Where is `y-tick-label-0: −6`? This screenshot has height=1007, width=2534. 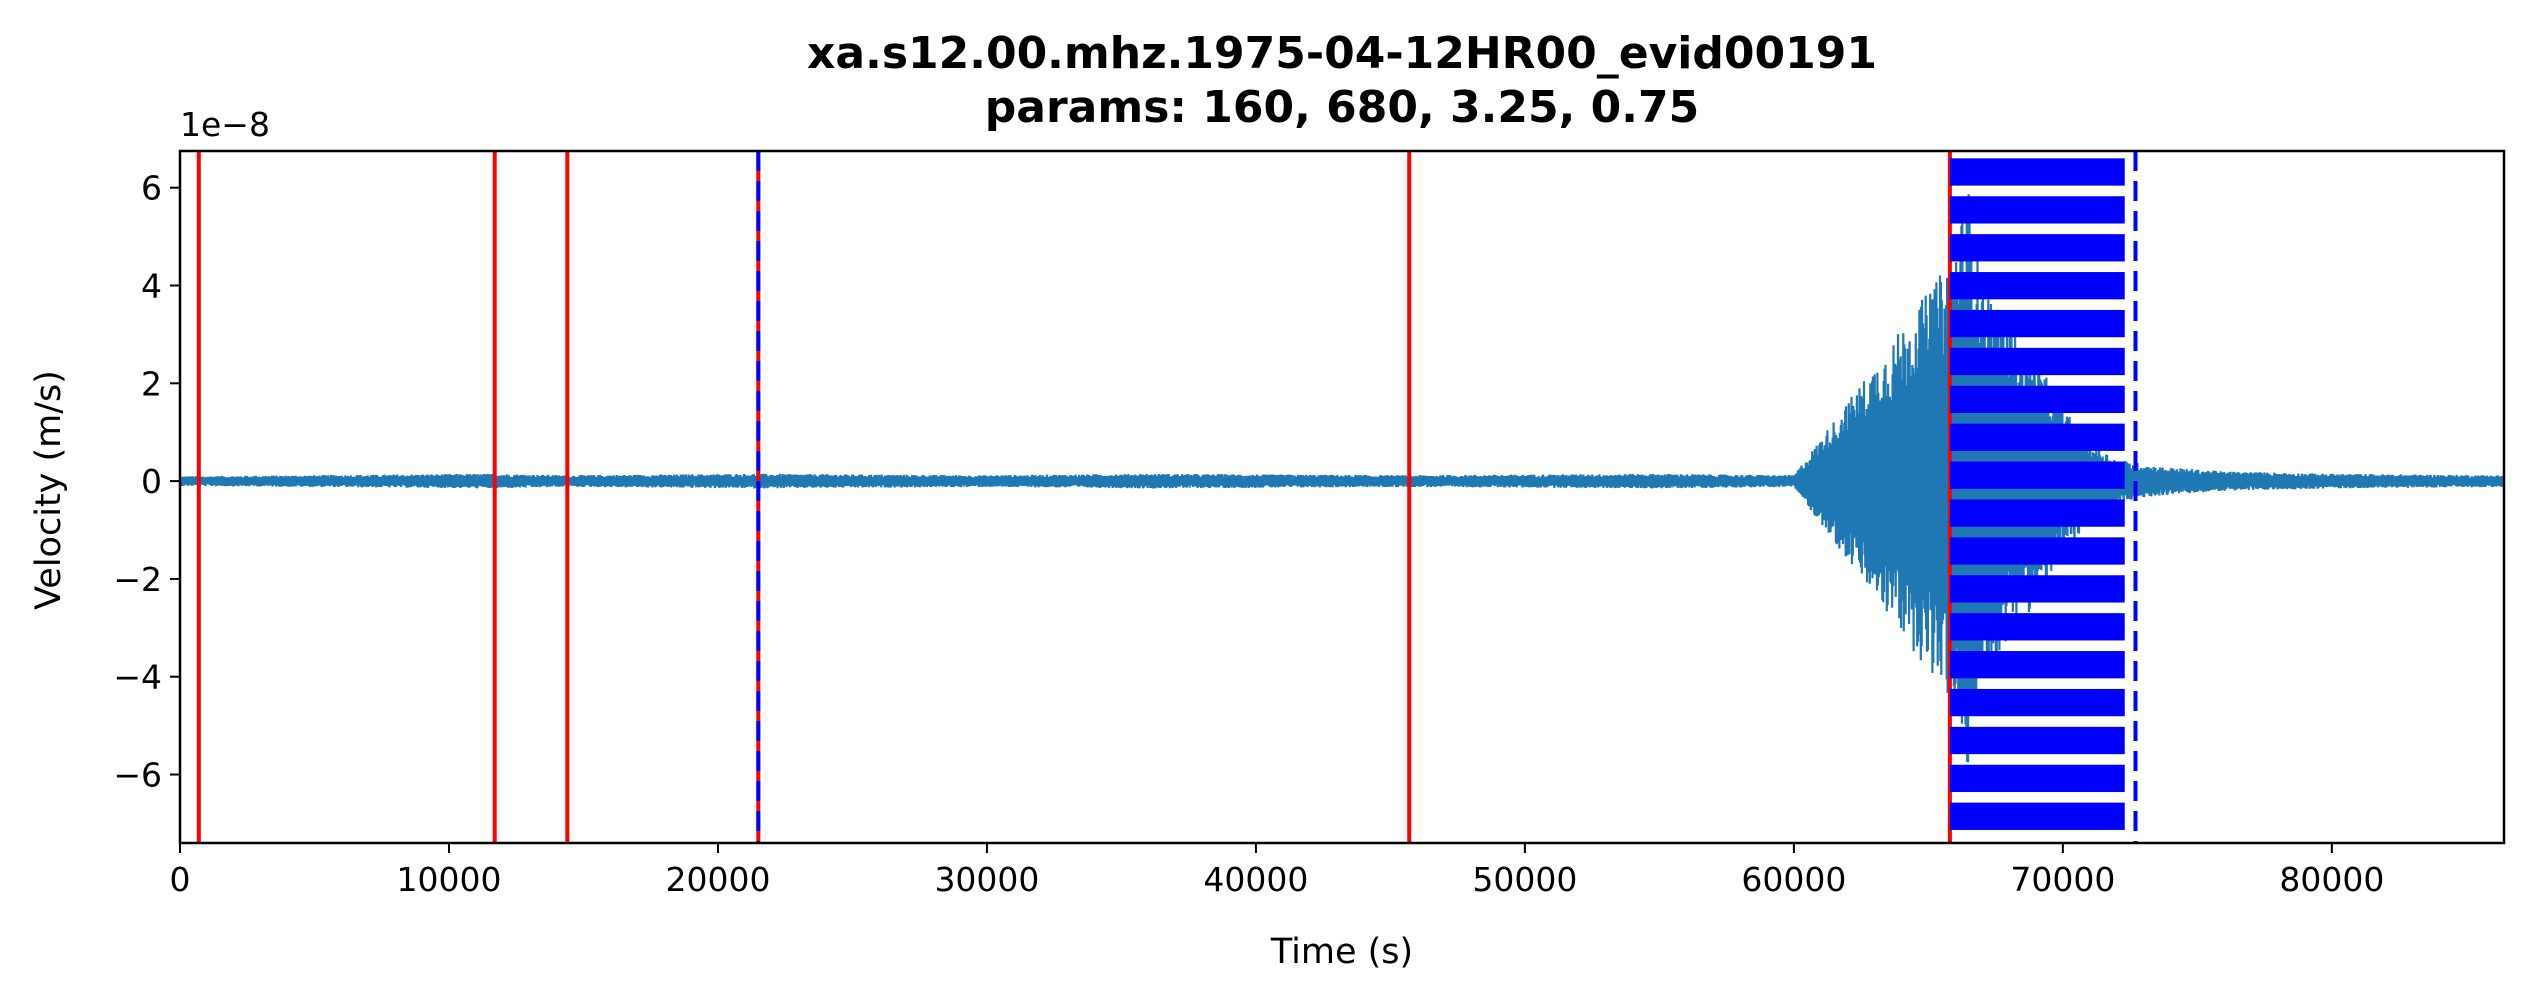 y-tick-label-0: −6 is located at coordinates (137, 775).